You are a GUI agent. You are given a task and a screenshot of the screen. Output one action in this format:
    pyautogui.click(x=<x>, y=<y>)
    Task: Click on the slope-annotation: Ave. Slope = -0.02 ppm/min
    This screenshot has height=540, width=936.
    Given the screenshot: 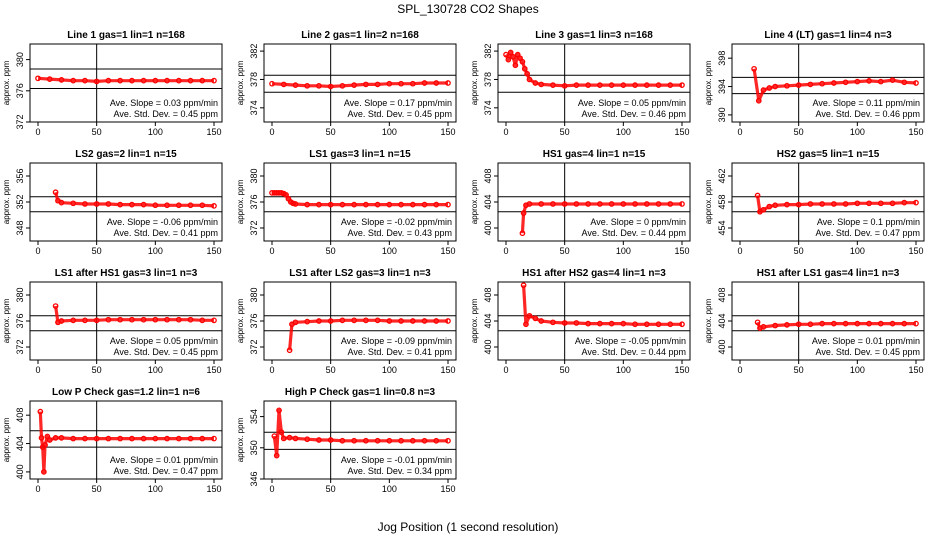 What is the action you would take?
    pyautogui.click(x=396, y=222)
    